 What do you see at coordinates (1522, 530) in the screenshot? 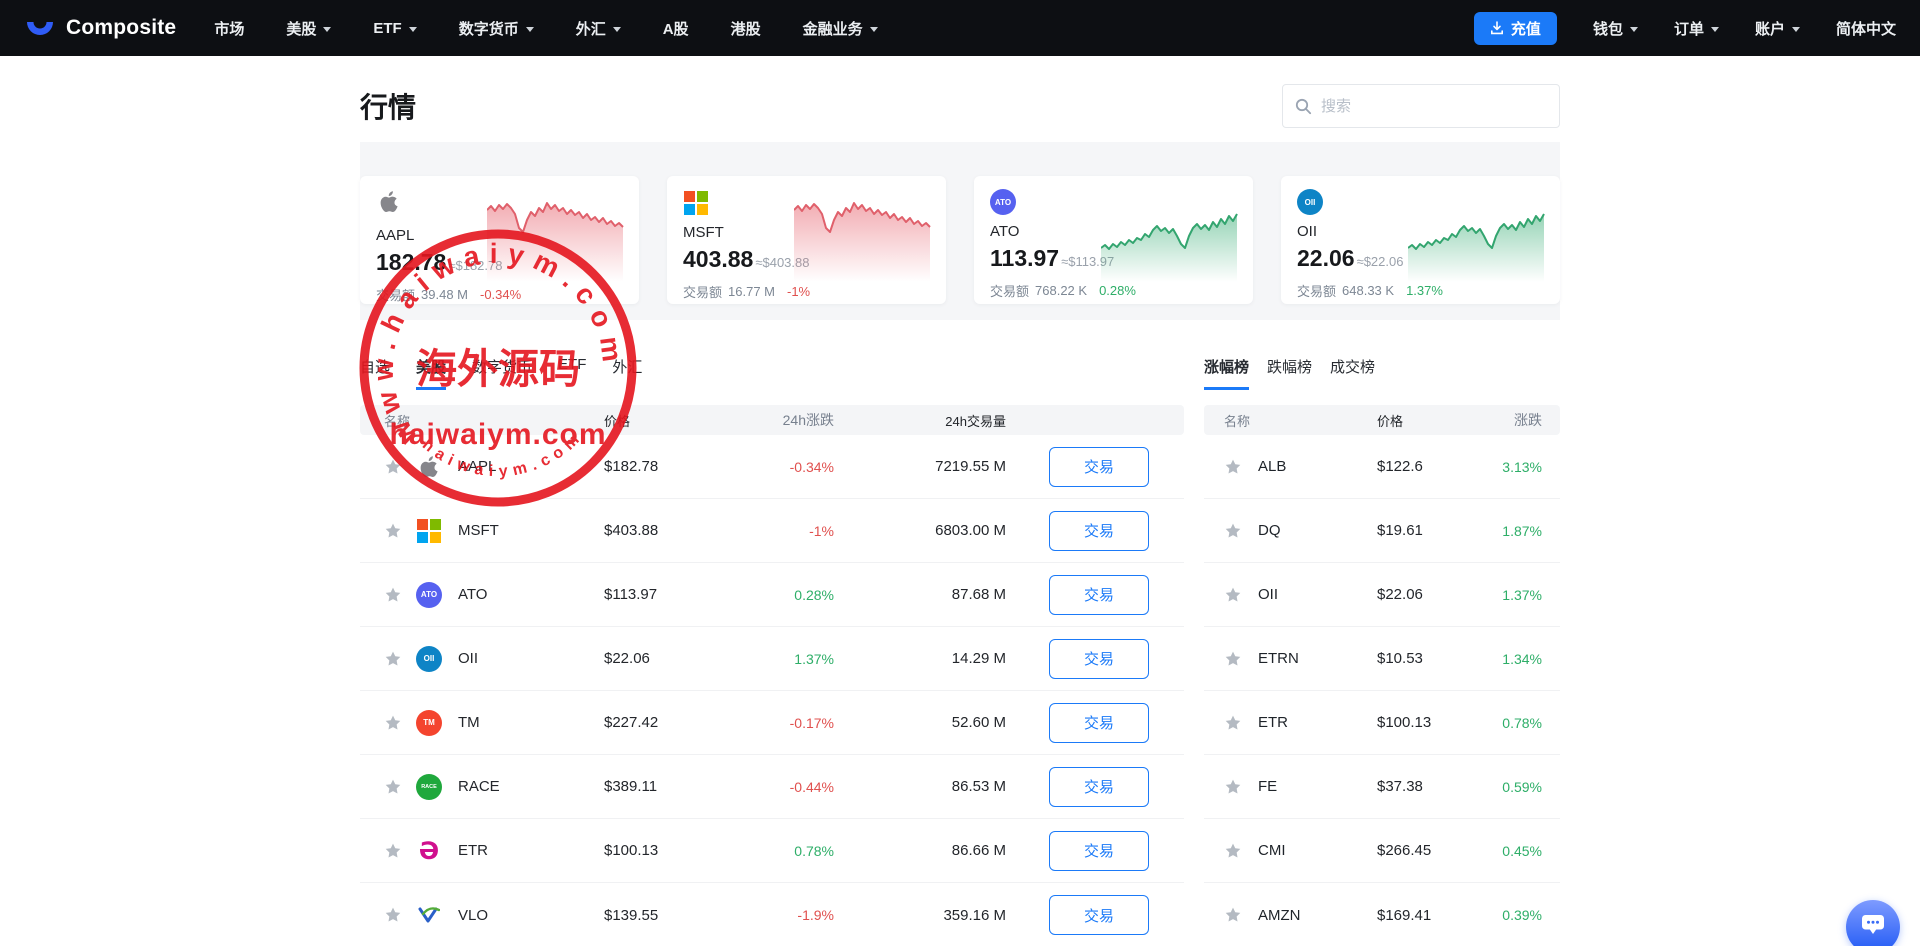
I see `change-cell: 1.87%` at bounding box center [1522, 530].